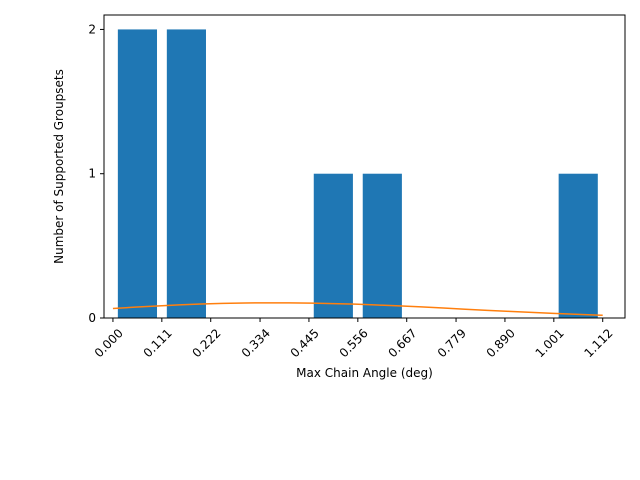 The image size is (640, 480). Describe the element at coordinates (92, 174) in the screenshot. I see `y-tick-label-1: 1` at that location.